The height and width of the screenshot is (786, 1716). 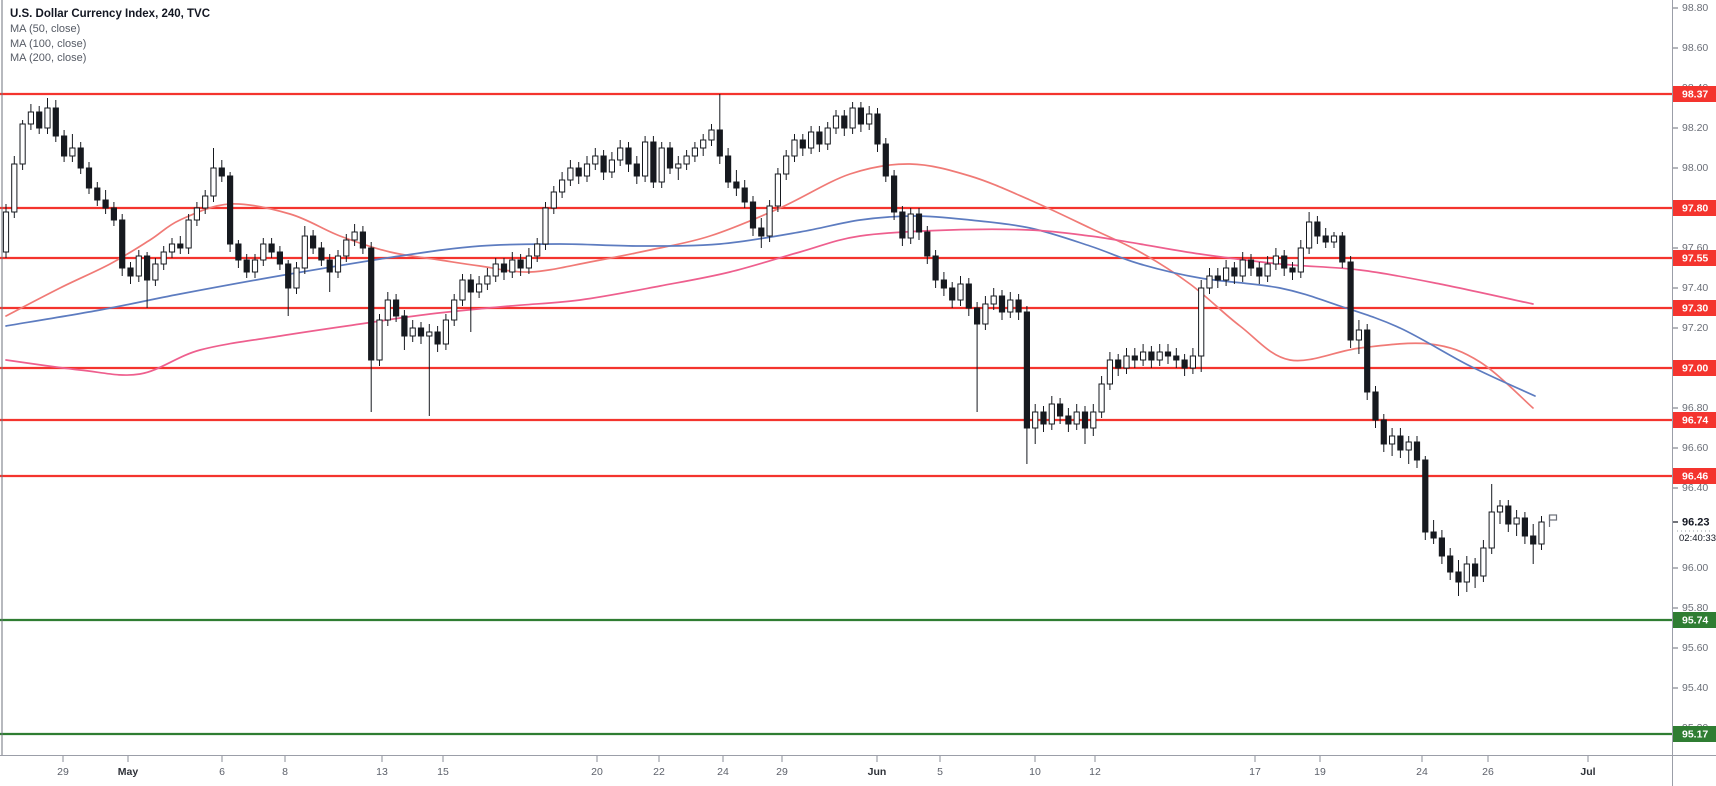 What do you see at coordinates (1695, 288) in the screenshot?
I see `price-tick-label: 97.40` at bounding box center [1695, 288].